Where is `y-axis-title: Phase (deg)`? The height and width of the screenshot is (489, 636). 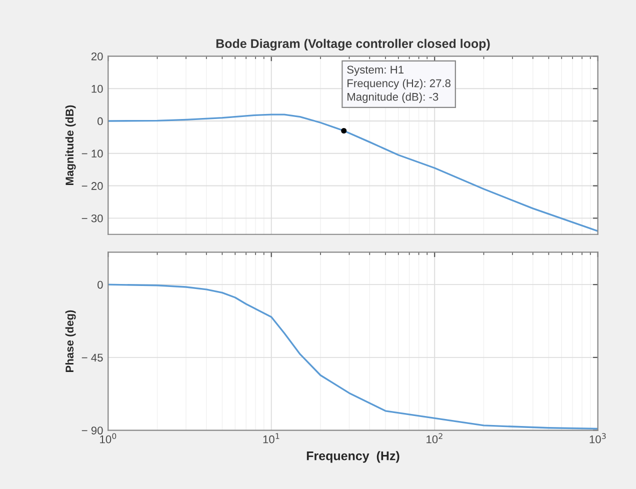 y-axis-title: Phase (deg) is located at coordinates (70, 341).